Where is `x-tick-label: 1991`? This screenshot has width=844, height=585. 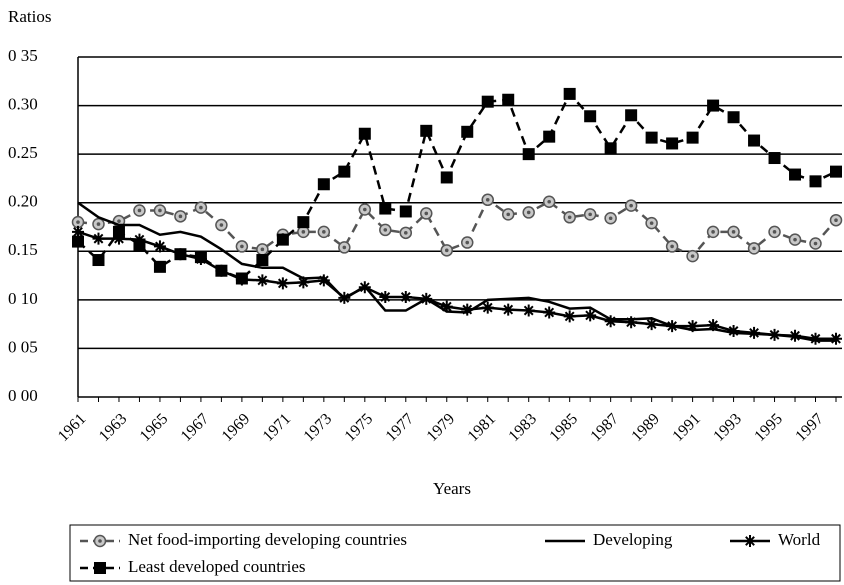 x-tick-label: 1991 is located at coordinates (686, 427).